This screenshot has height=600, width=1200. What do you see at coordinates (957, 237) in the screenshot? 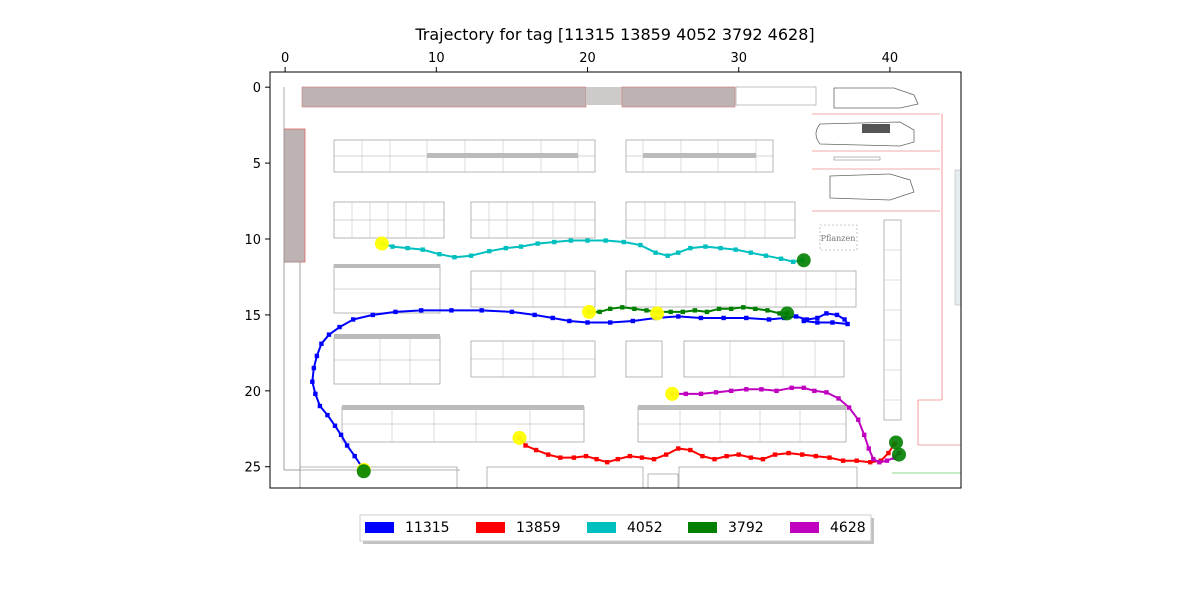
I see `light-panel` at bounding box center [957, 237].